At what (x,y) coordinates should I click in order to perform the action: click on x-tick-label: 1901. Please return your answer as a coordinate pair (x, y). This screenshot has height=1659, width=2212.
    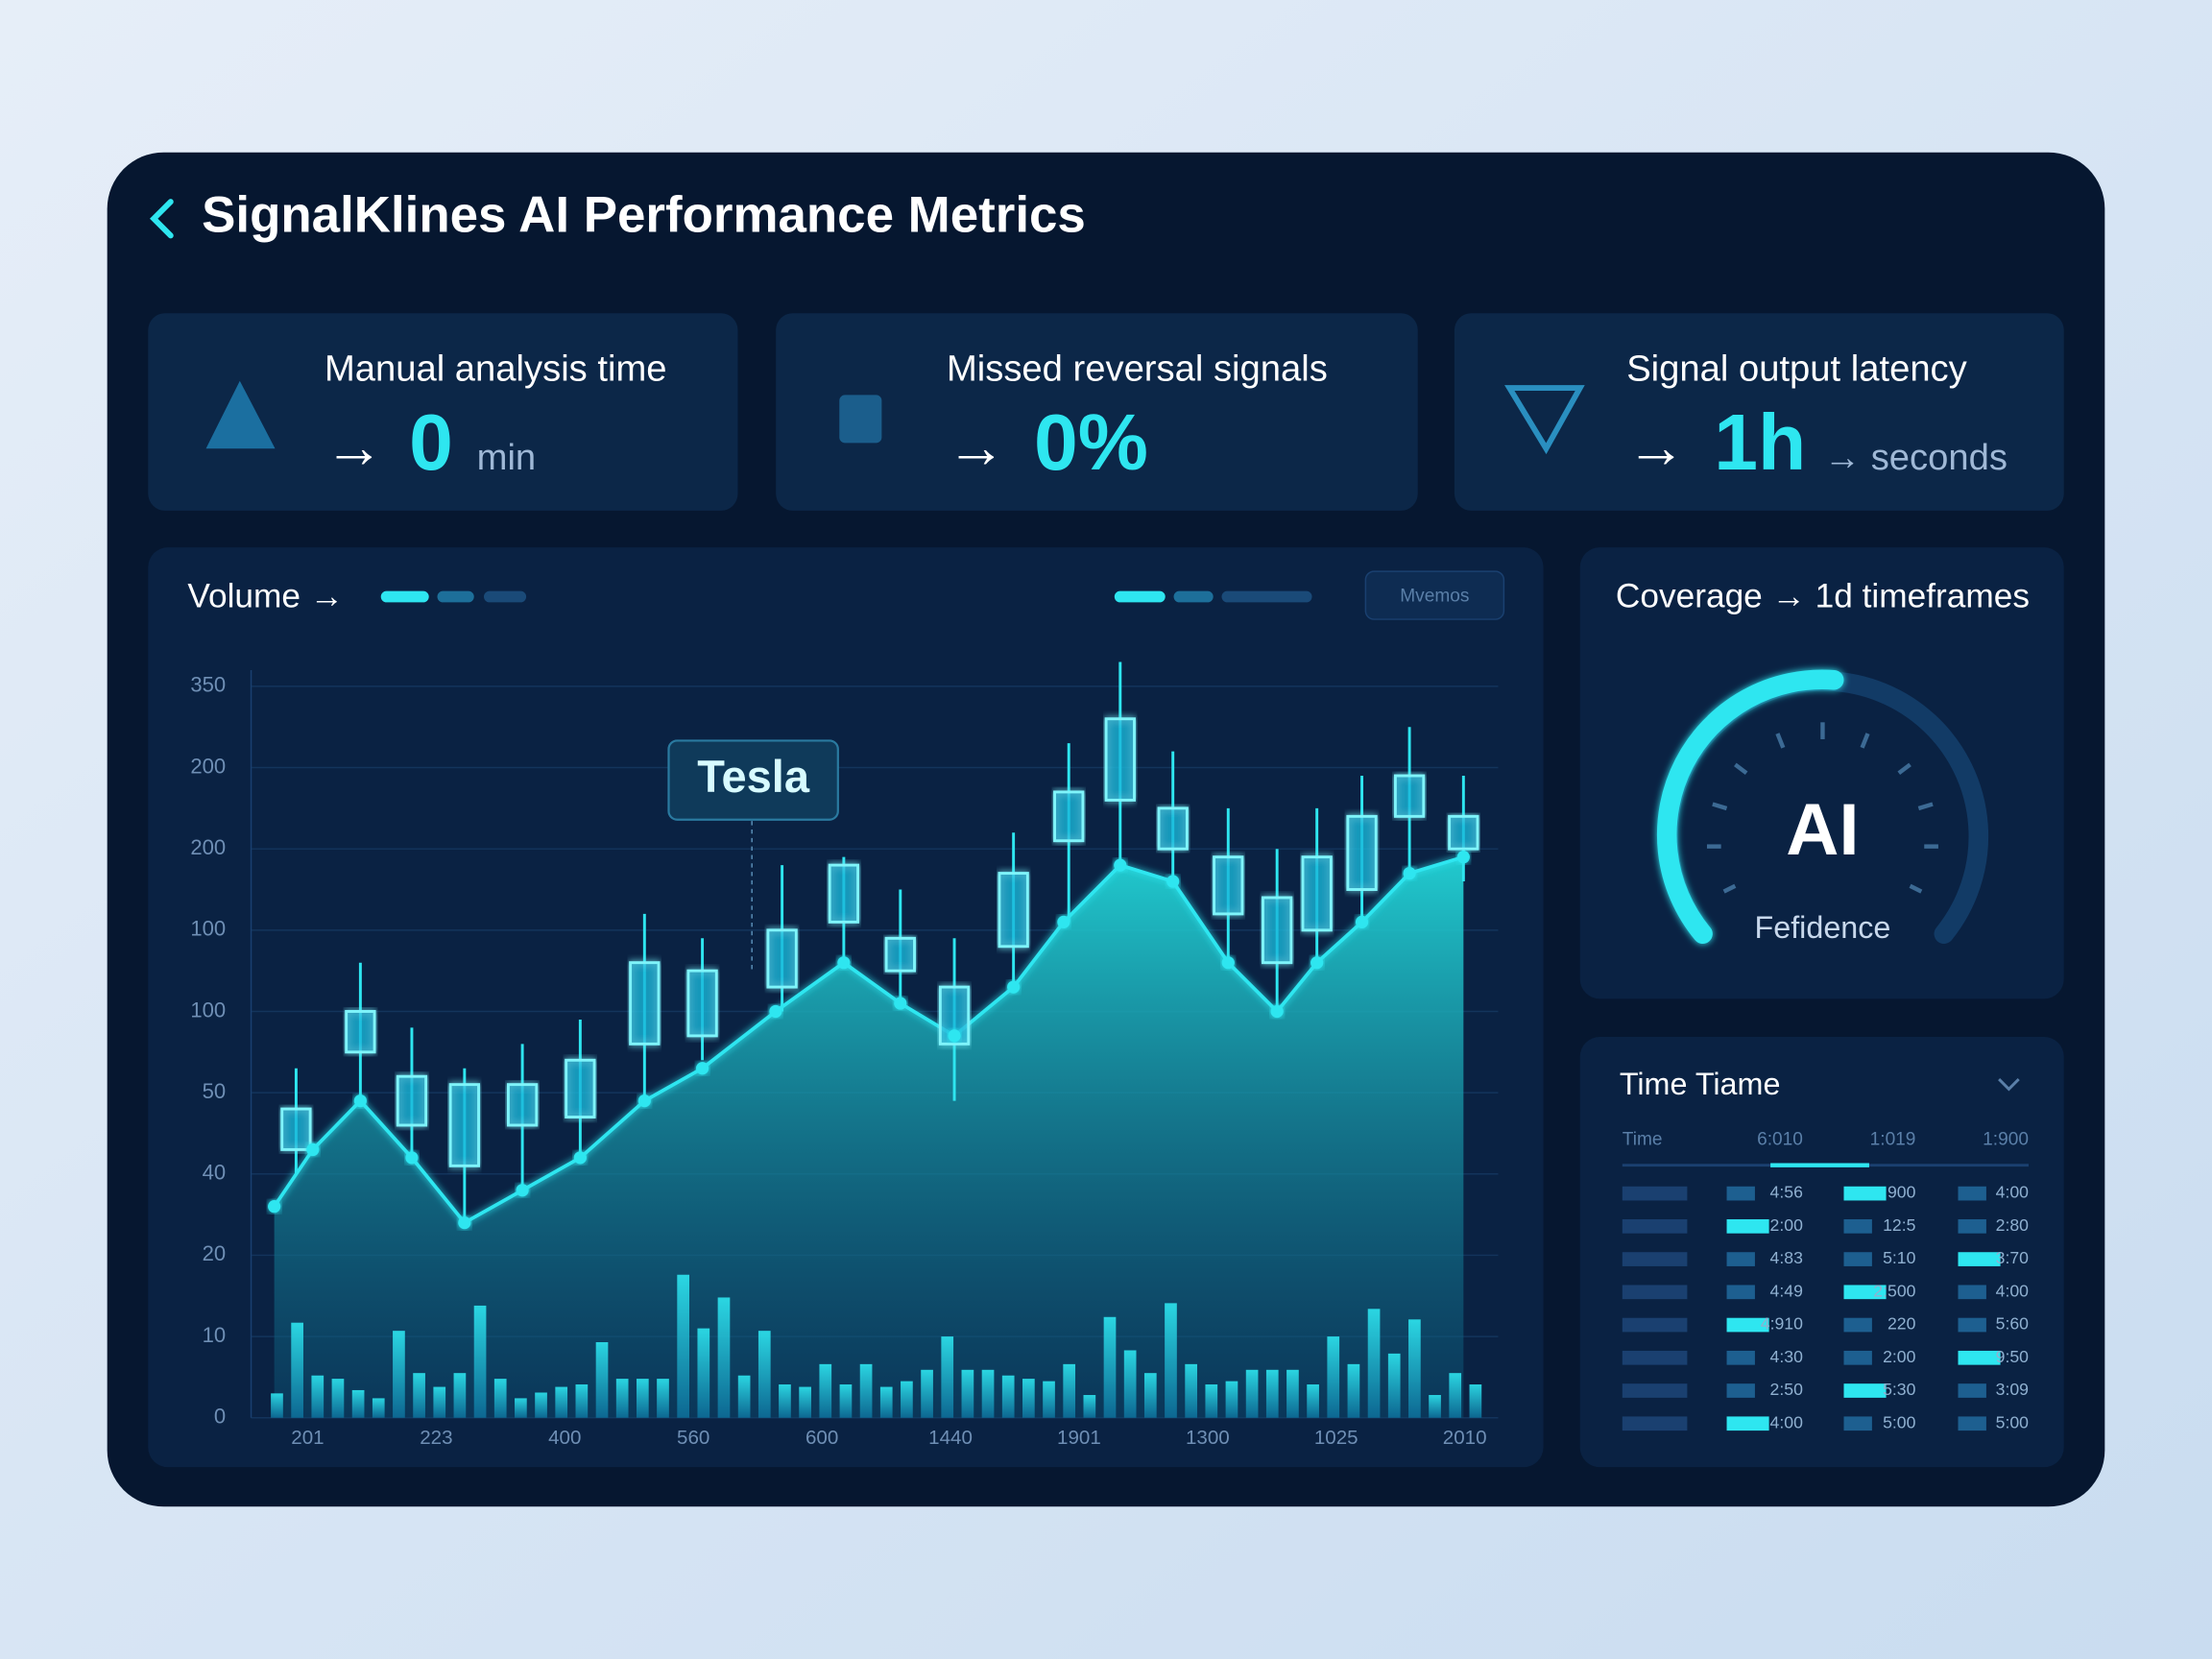
    Looking at the image, I should click on (1079, 1438).